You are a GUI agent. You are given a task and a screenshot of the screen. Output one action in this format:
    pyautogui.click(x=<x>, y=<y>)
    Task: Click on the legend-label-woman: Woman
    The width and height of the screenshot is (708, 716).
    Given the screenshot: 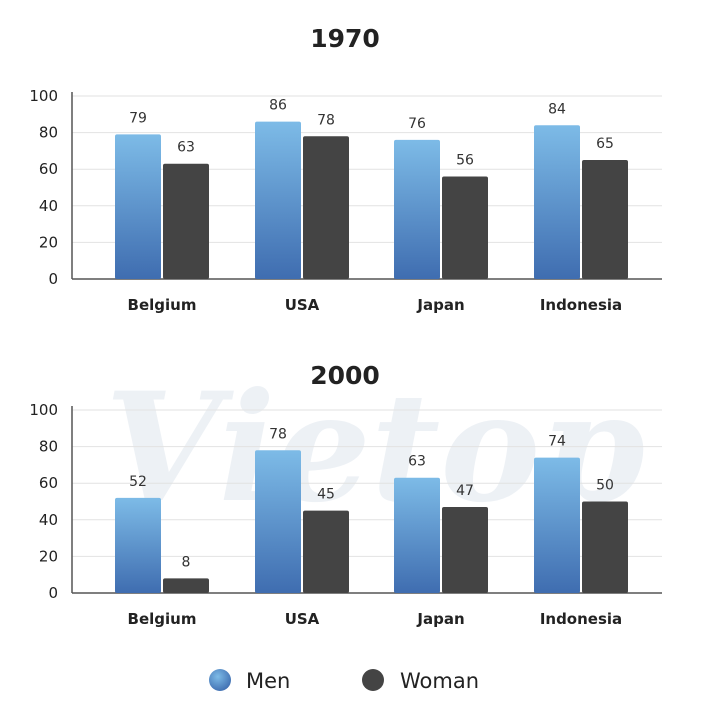 What is the action you would take?
    pyautogui.click(x=439, y=681)
    